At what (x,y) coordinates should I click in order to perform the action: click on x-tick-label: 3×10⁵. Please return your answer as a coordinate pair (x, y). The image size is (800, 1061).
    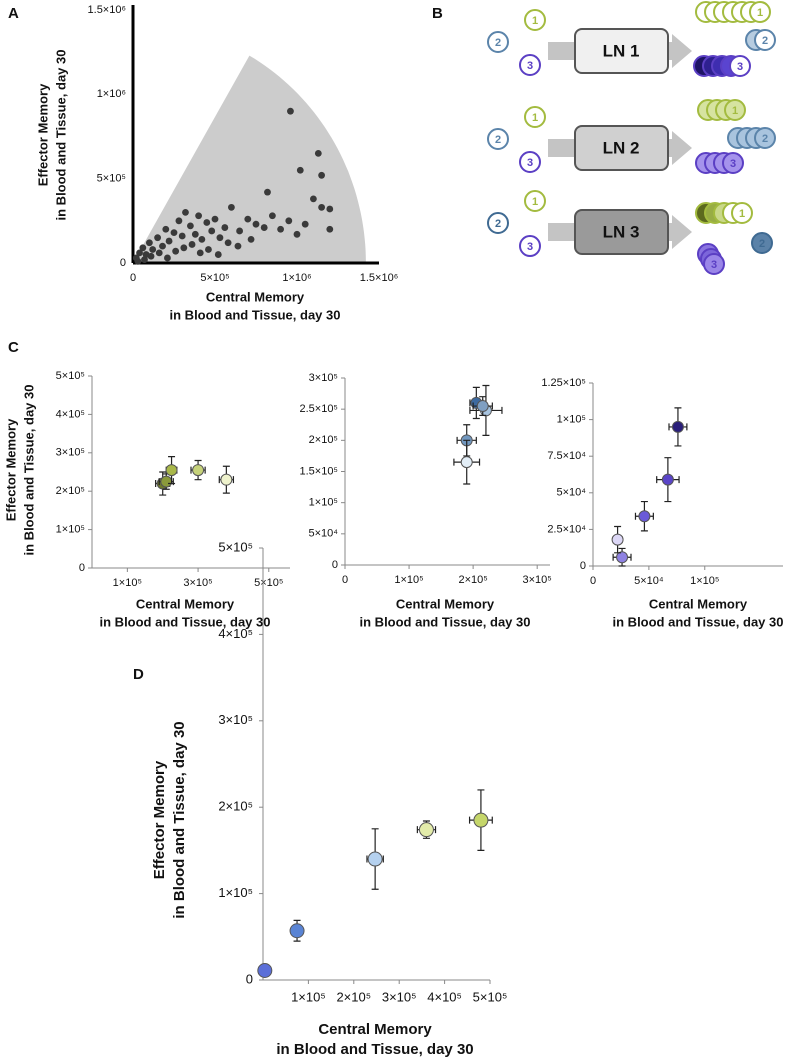
    Looking at the image, I should click on (537, 580).